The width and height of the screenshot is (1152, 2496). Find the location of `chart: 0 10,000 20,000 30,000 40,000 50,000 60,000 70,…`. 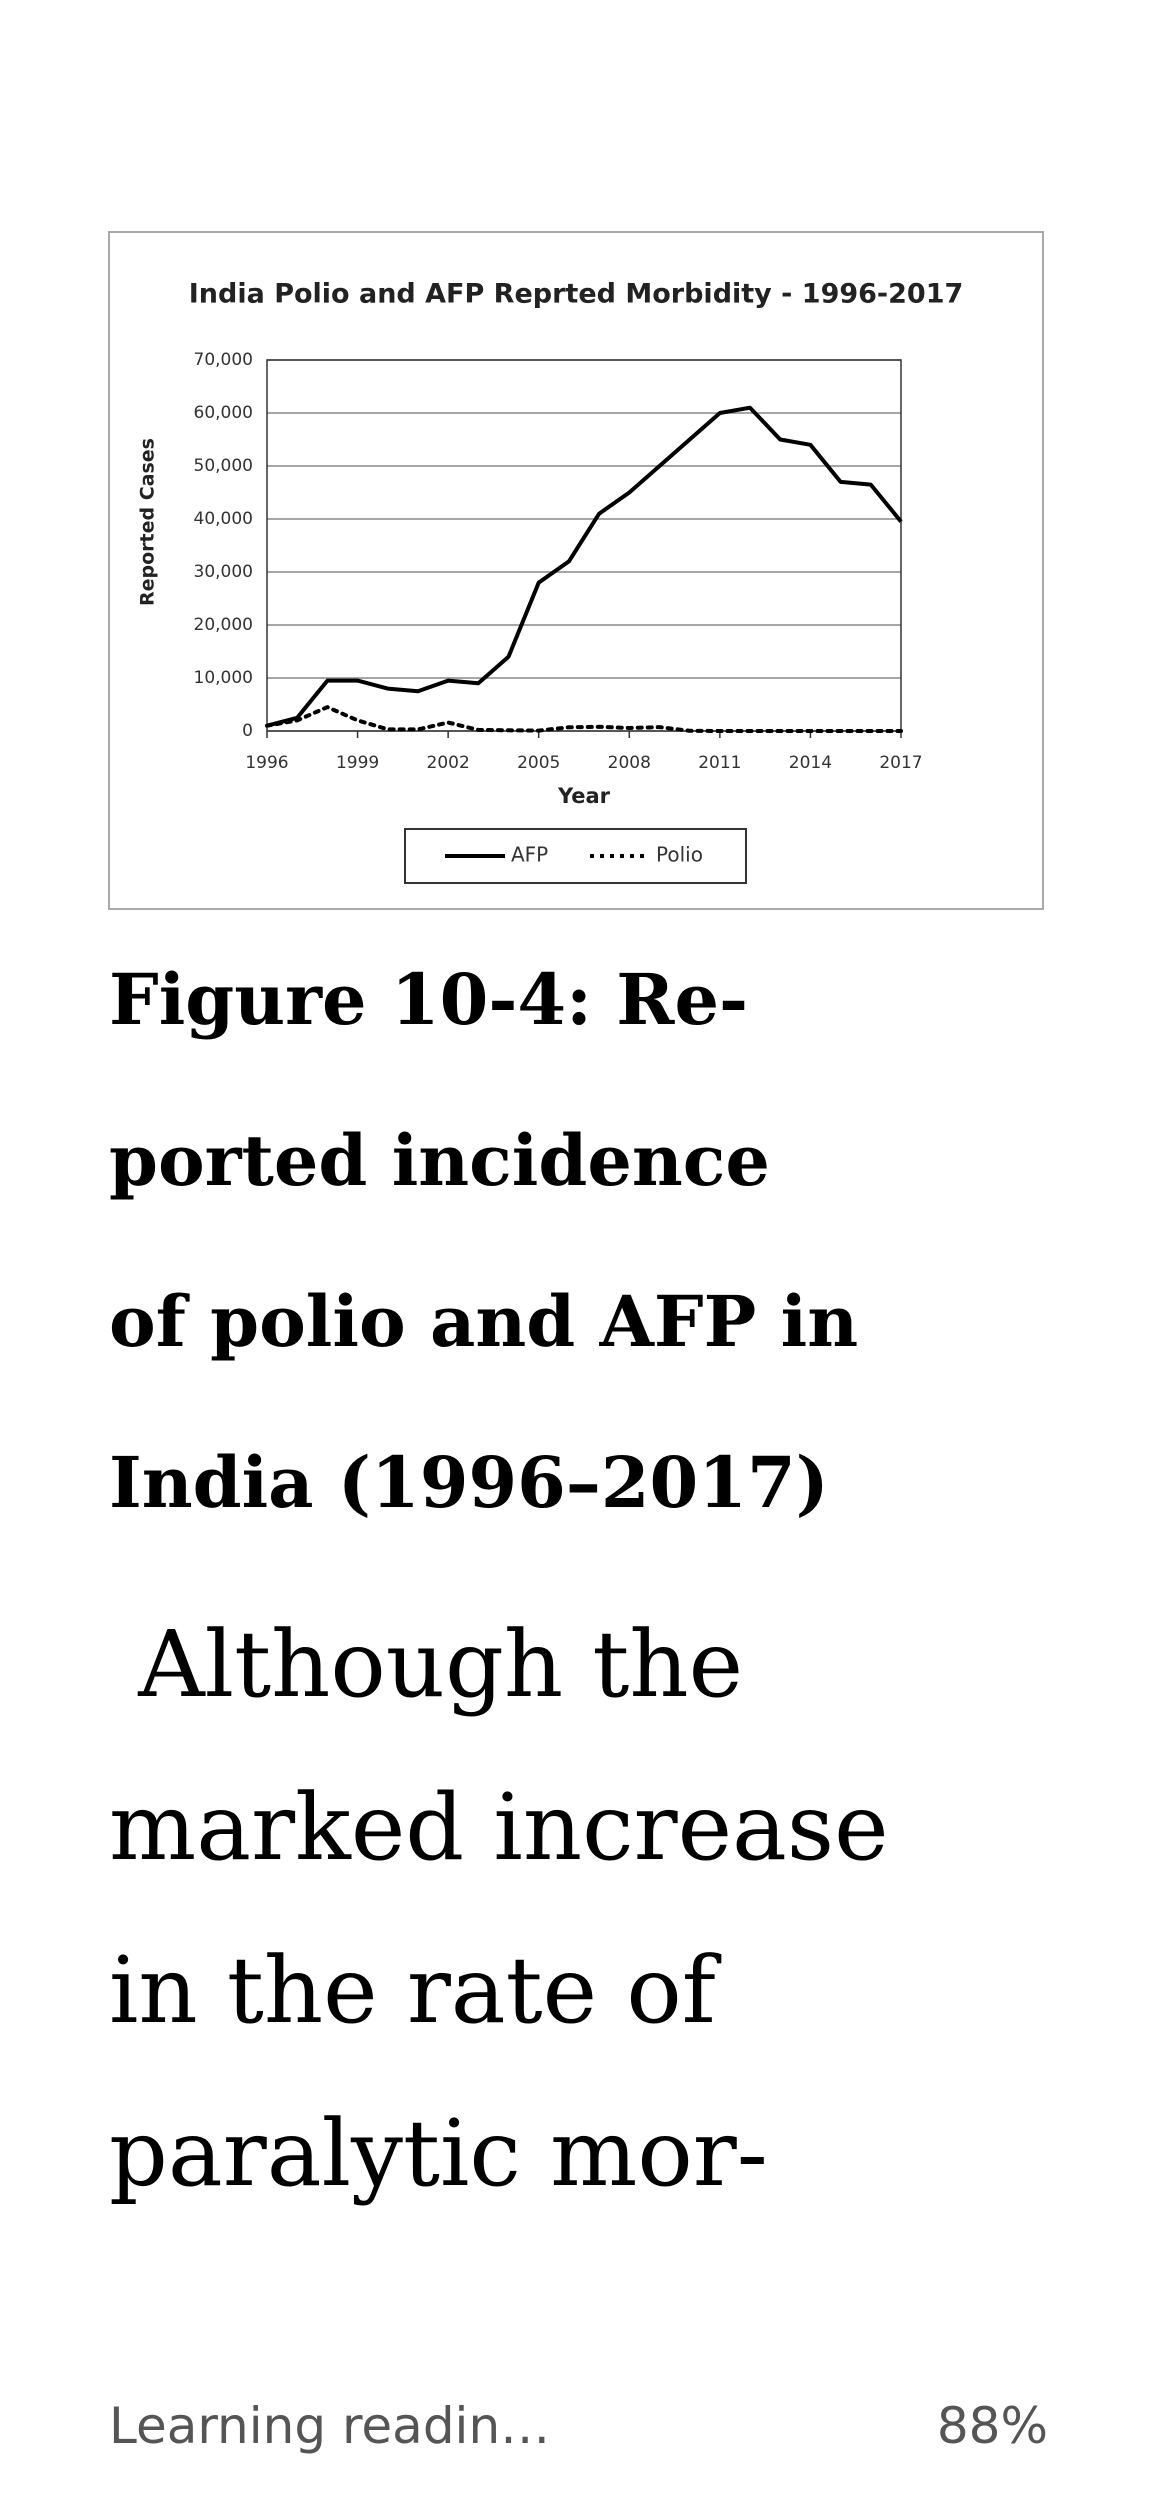

chart: 0 10,000 20,000 30,000 40,000 50,000 60,000 70,… is located at coordinates (558, 608).